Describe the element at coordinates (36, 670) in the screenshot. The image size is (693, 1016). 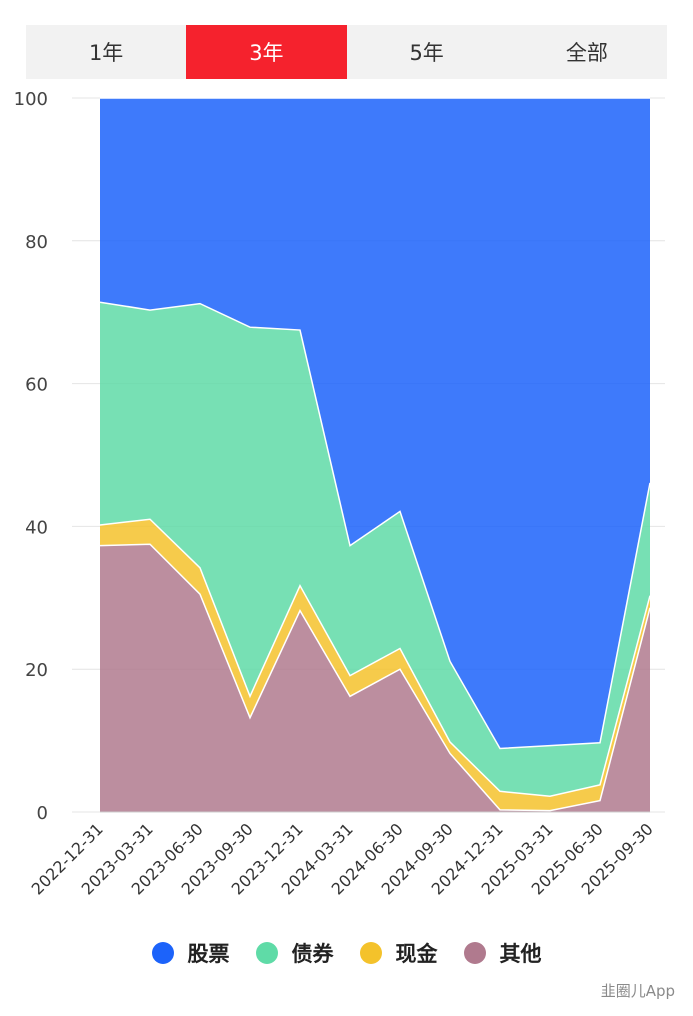
I see `y-tick-label: 20` at that location.